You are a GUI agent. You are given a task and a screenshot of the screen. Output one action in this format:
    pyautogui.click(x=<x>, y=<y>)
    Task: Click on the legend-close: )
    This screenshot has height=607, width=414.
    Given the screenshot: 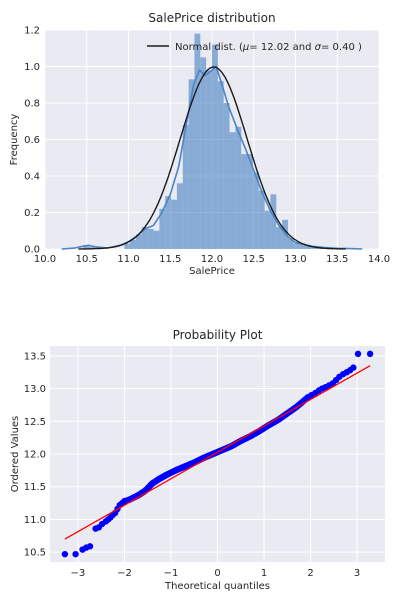 What is the action you would take?
    pyautogui.click(x=358, y=47)
    